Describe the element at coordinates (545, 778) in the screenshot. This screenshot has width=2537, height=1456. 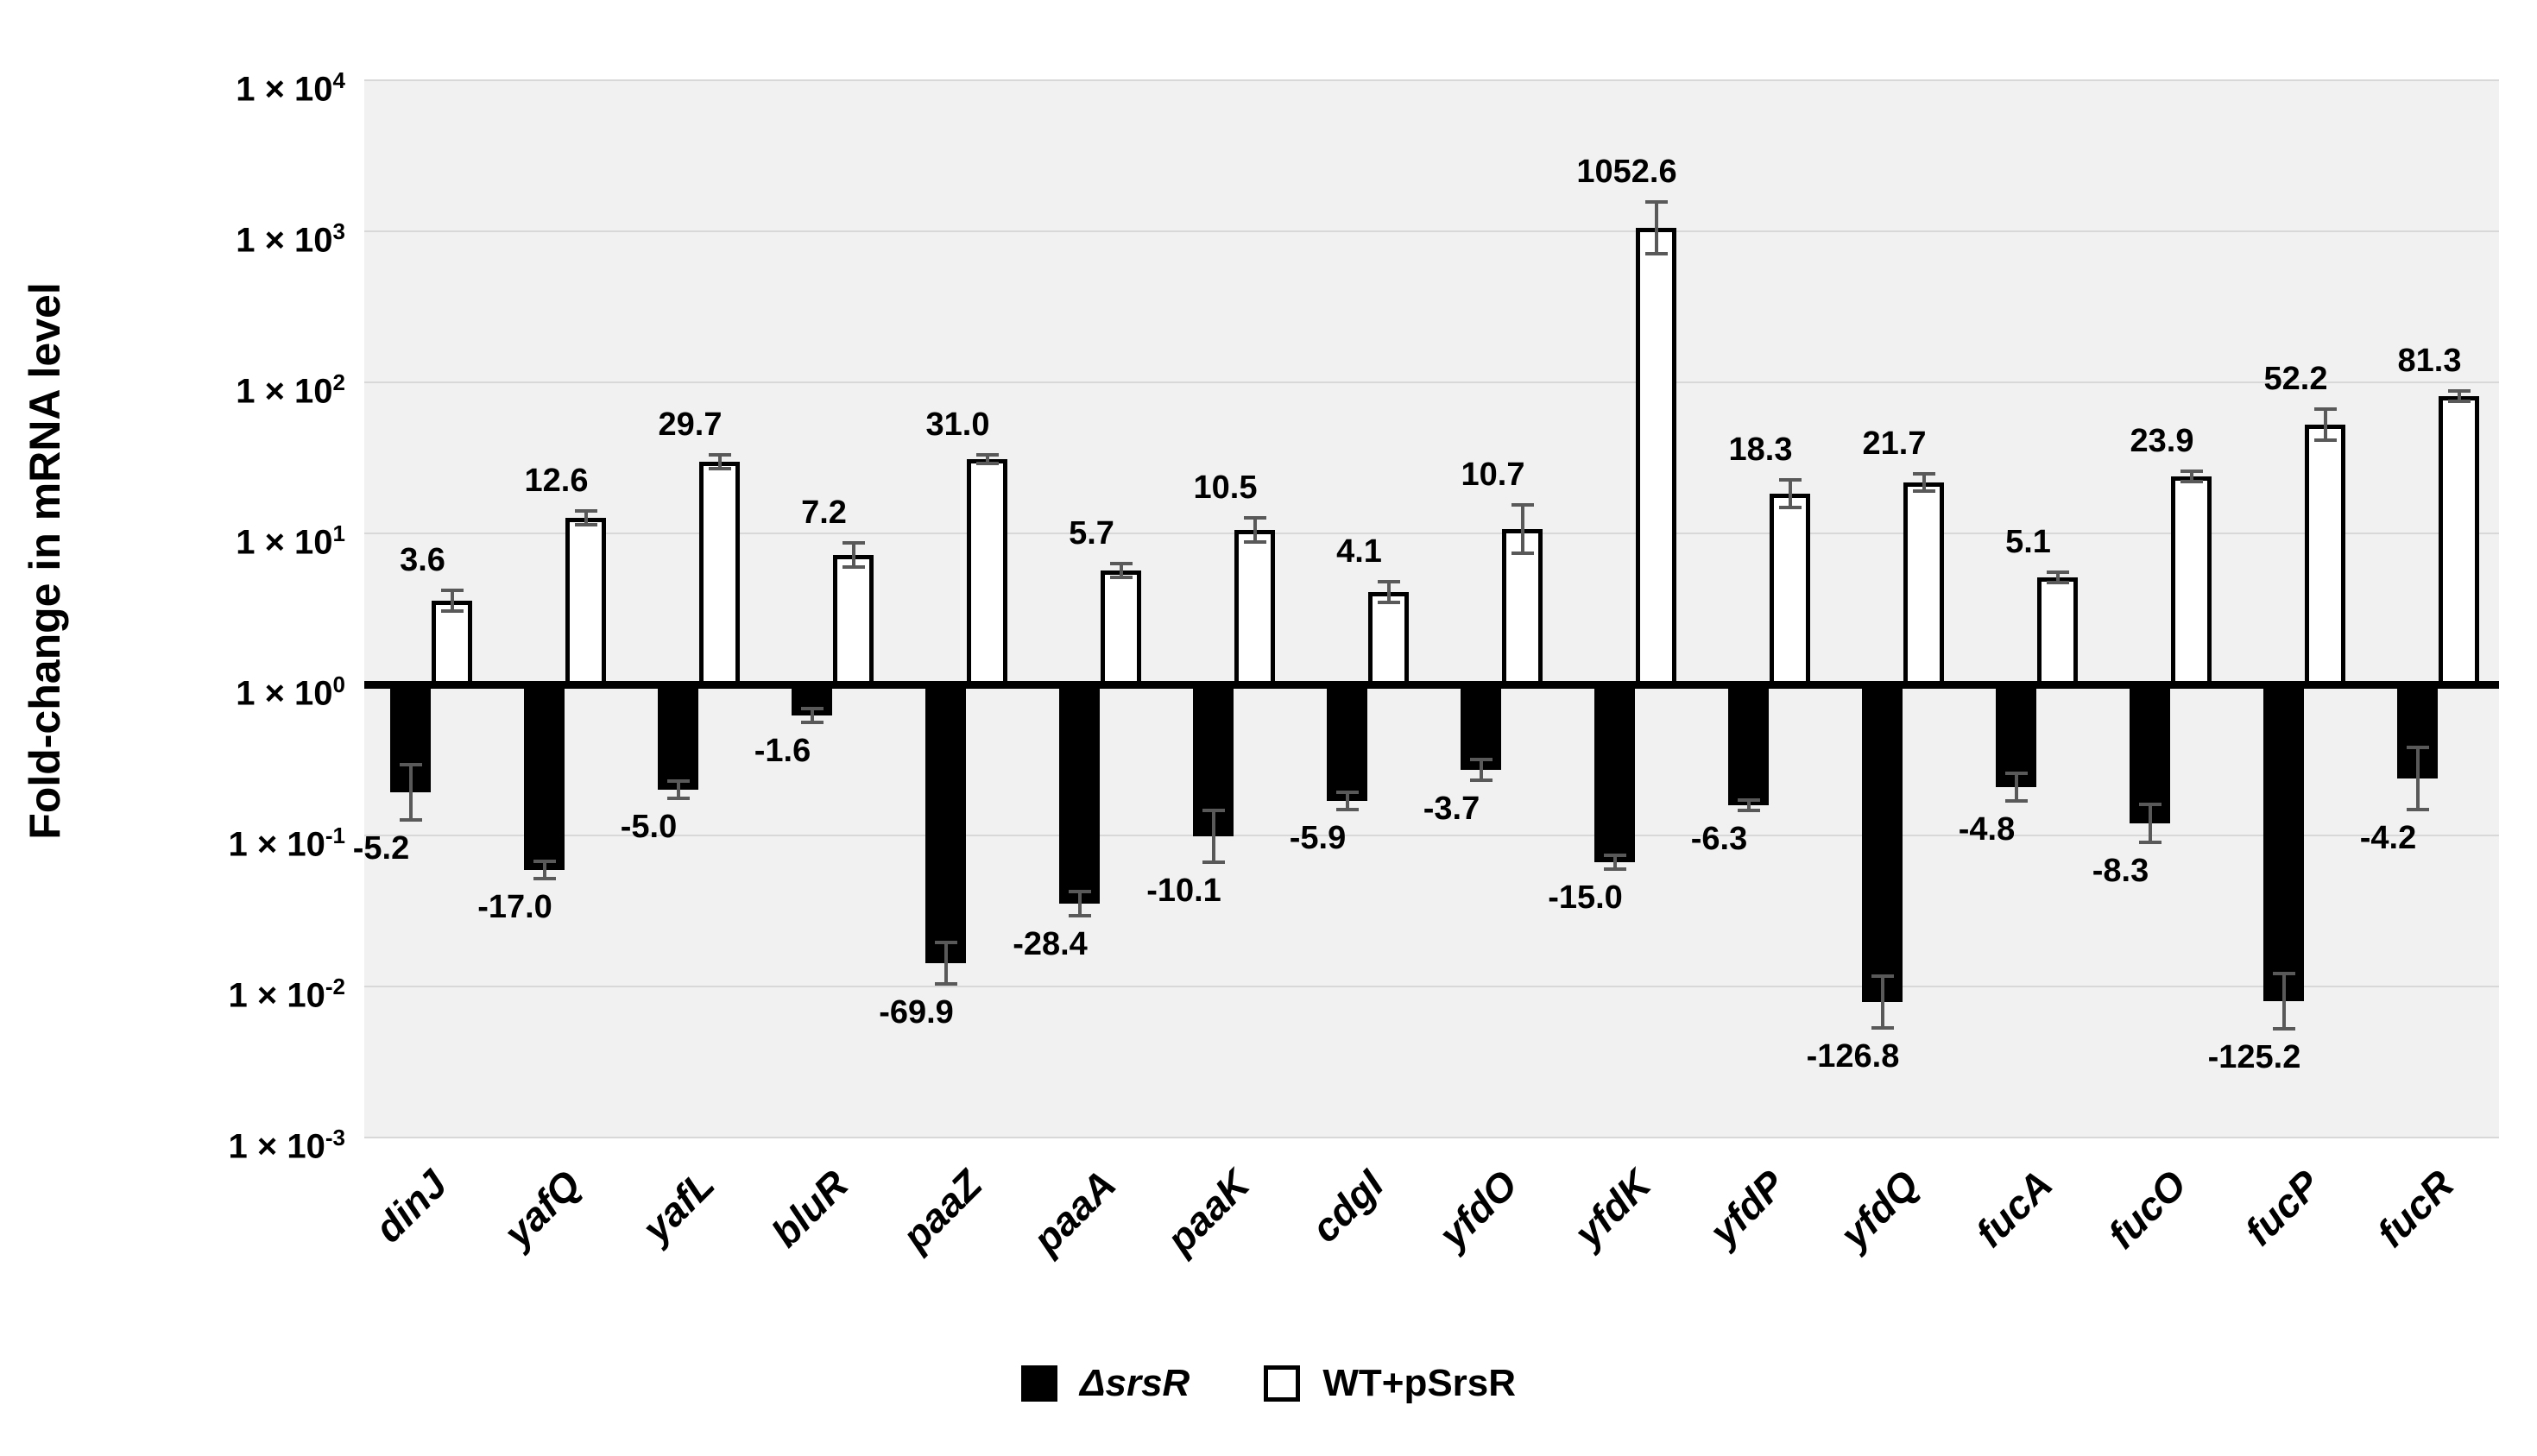
I see `bar-srsR-deletion-yafQ` at that location.